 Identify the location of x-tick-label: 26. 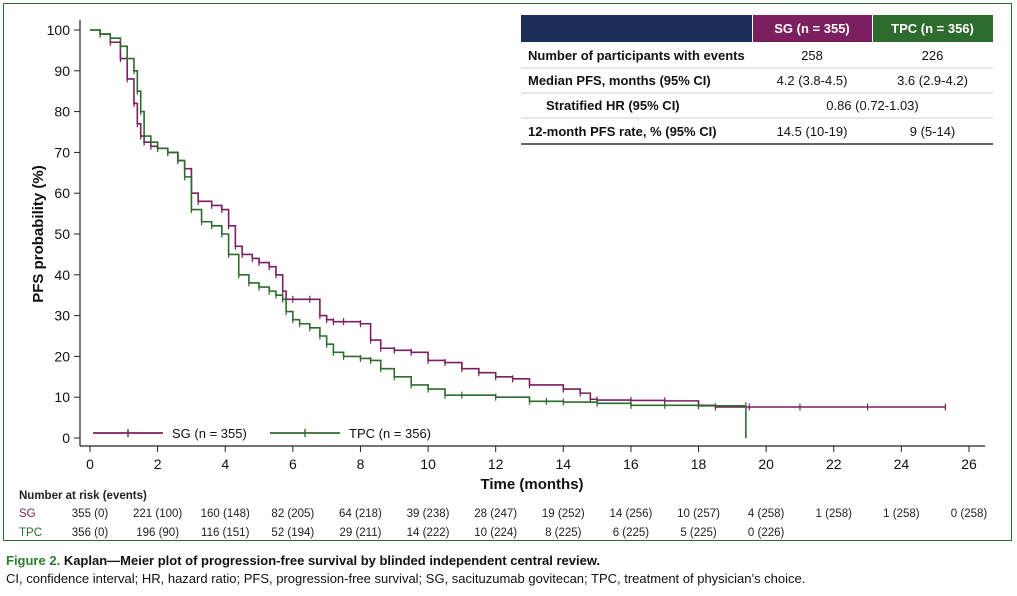
(969, 464).